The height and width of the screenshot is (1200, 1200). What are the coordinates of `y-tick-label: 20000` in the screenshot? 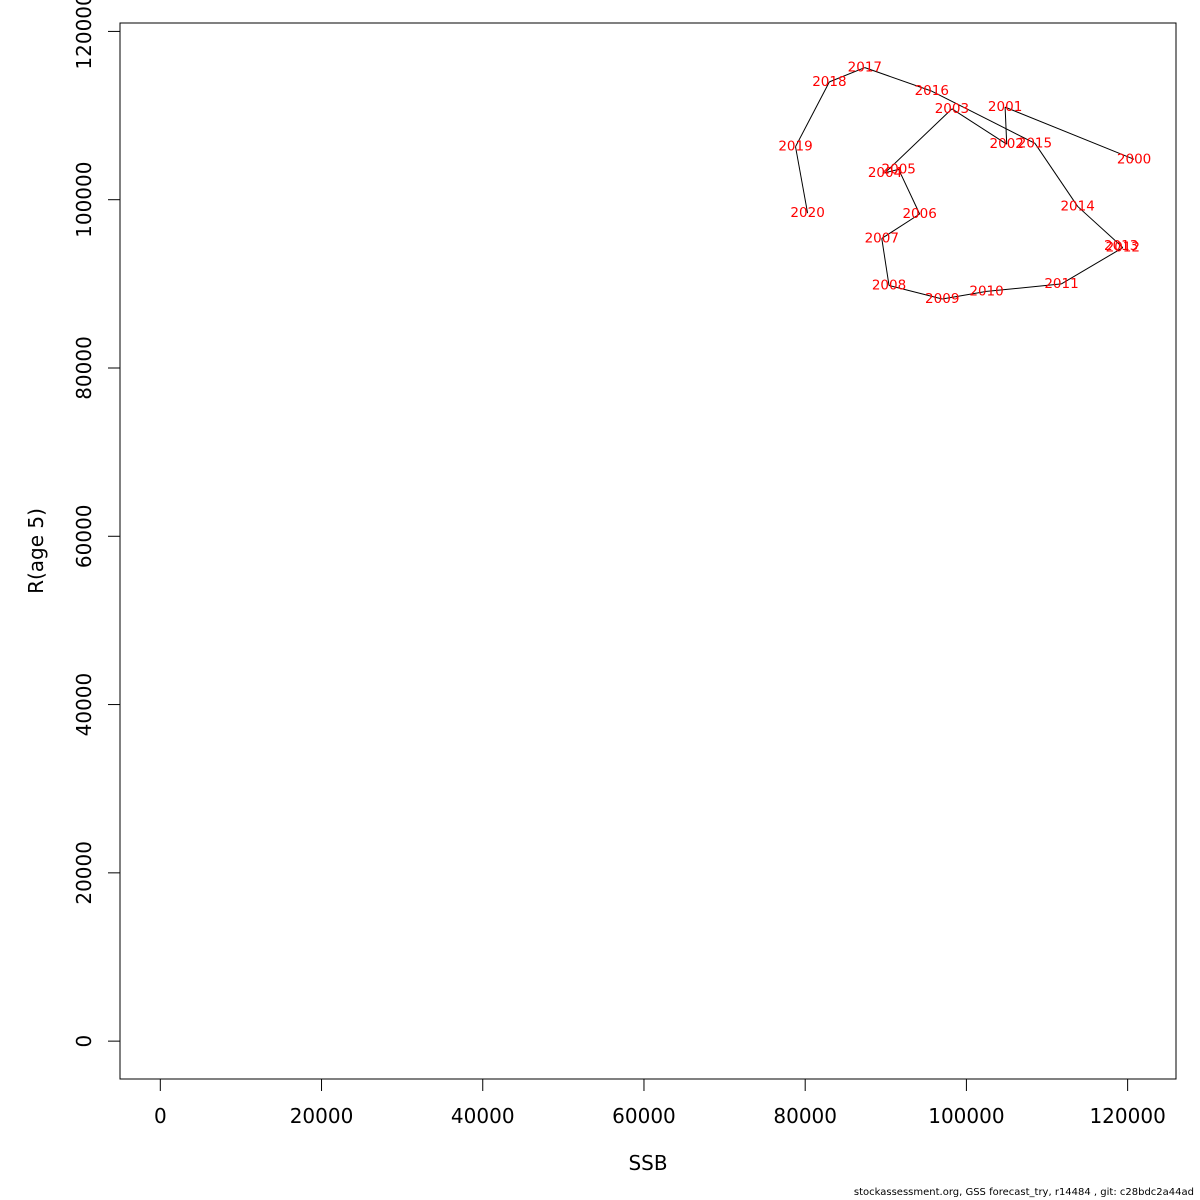 It's located at (84, 873).